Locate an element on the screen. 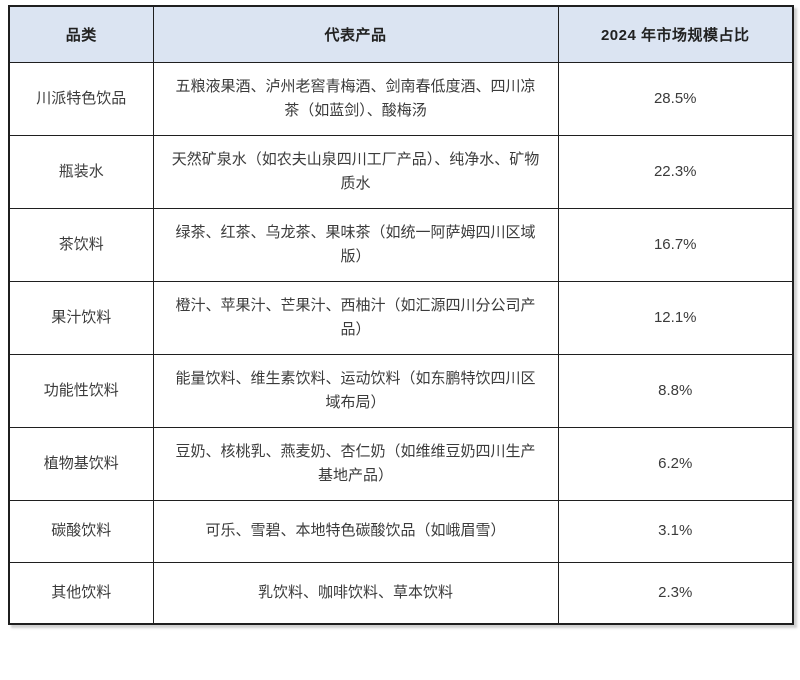 The width and height of the screenshot is (800, 680). products-cell: 橙汁、苹果汁、芒果汁、西柚汁（如汇源四川分公司产品） is located at coordinates (355, 317).